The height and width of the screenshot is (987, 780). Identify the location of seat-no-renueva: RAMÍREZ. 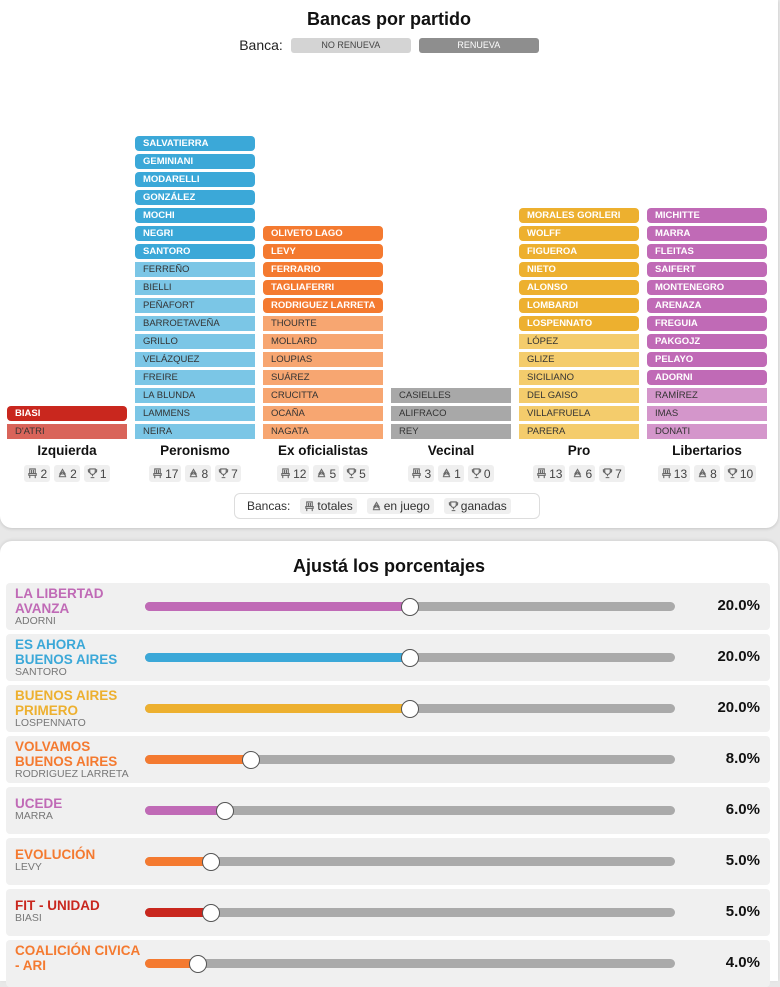
(707, 395).